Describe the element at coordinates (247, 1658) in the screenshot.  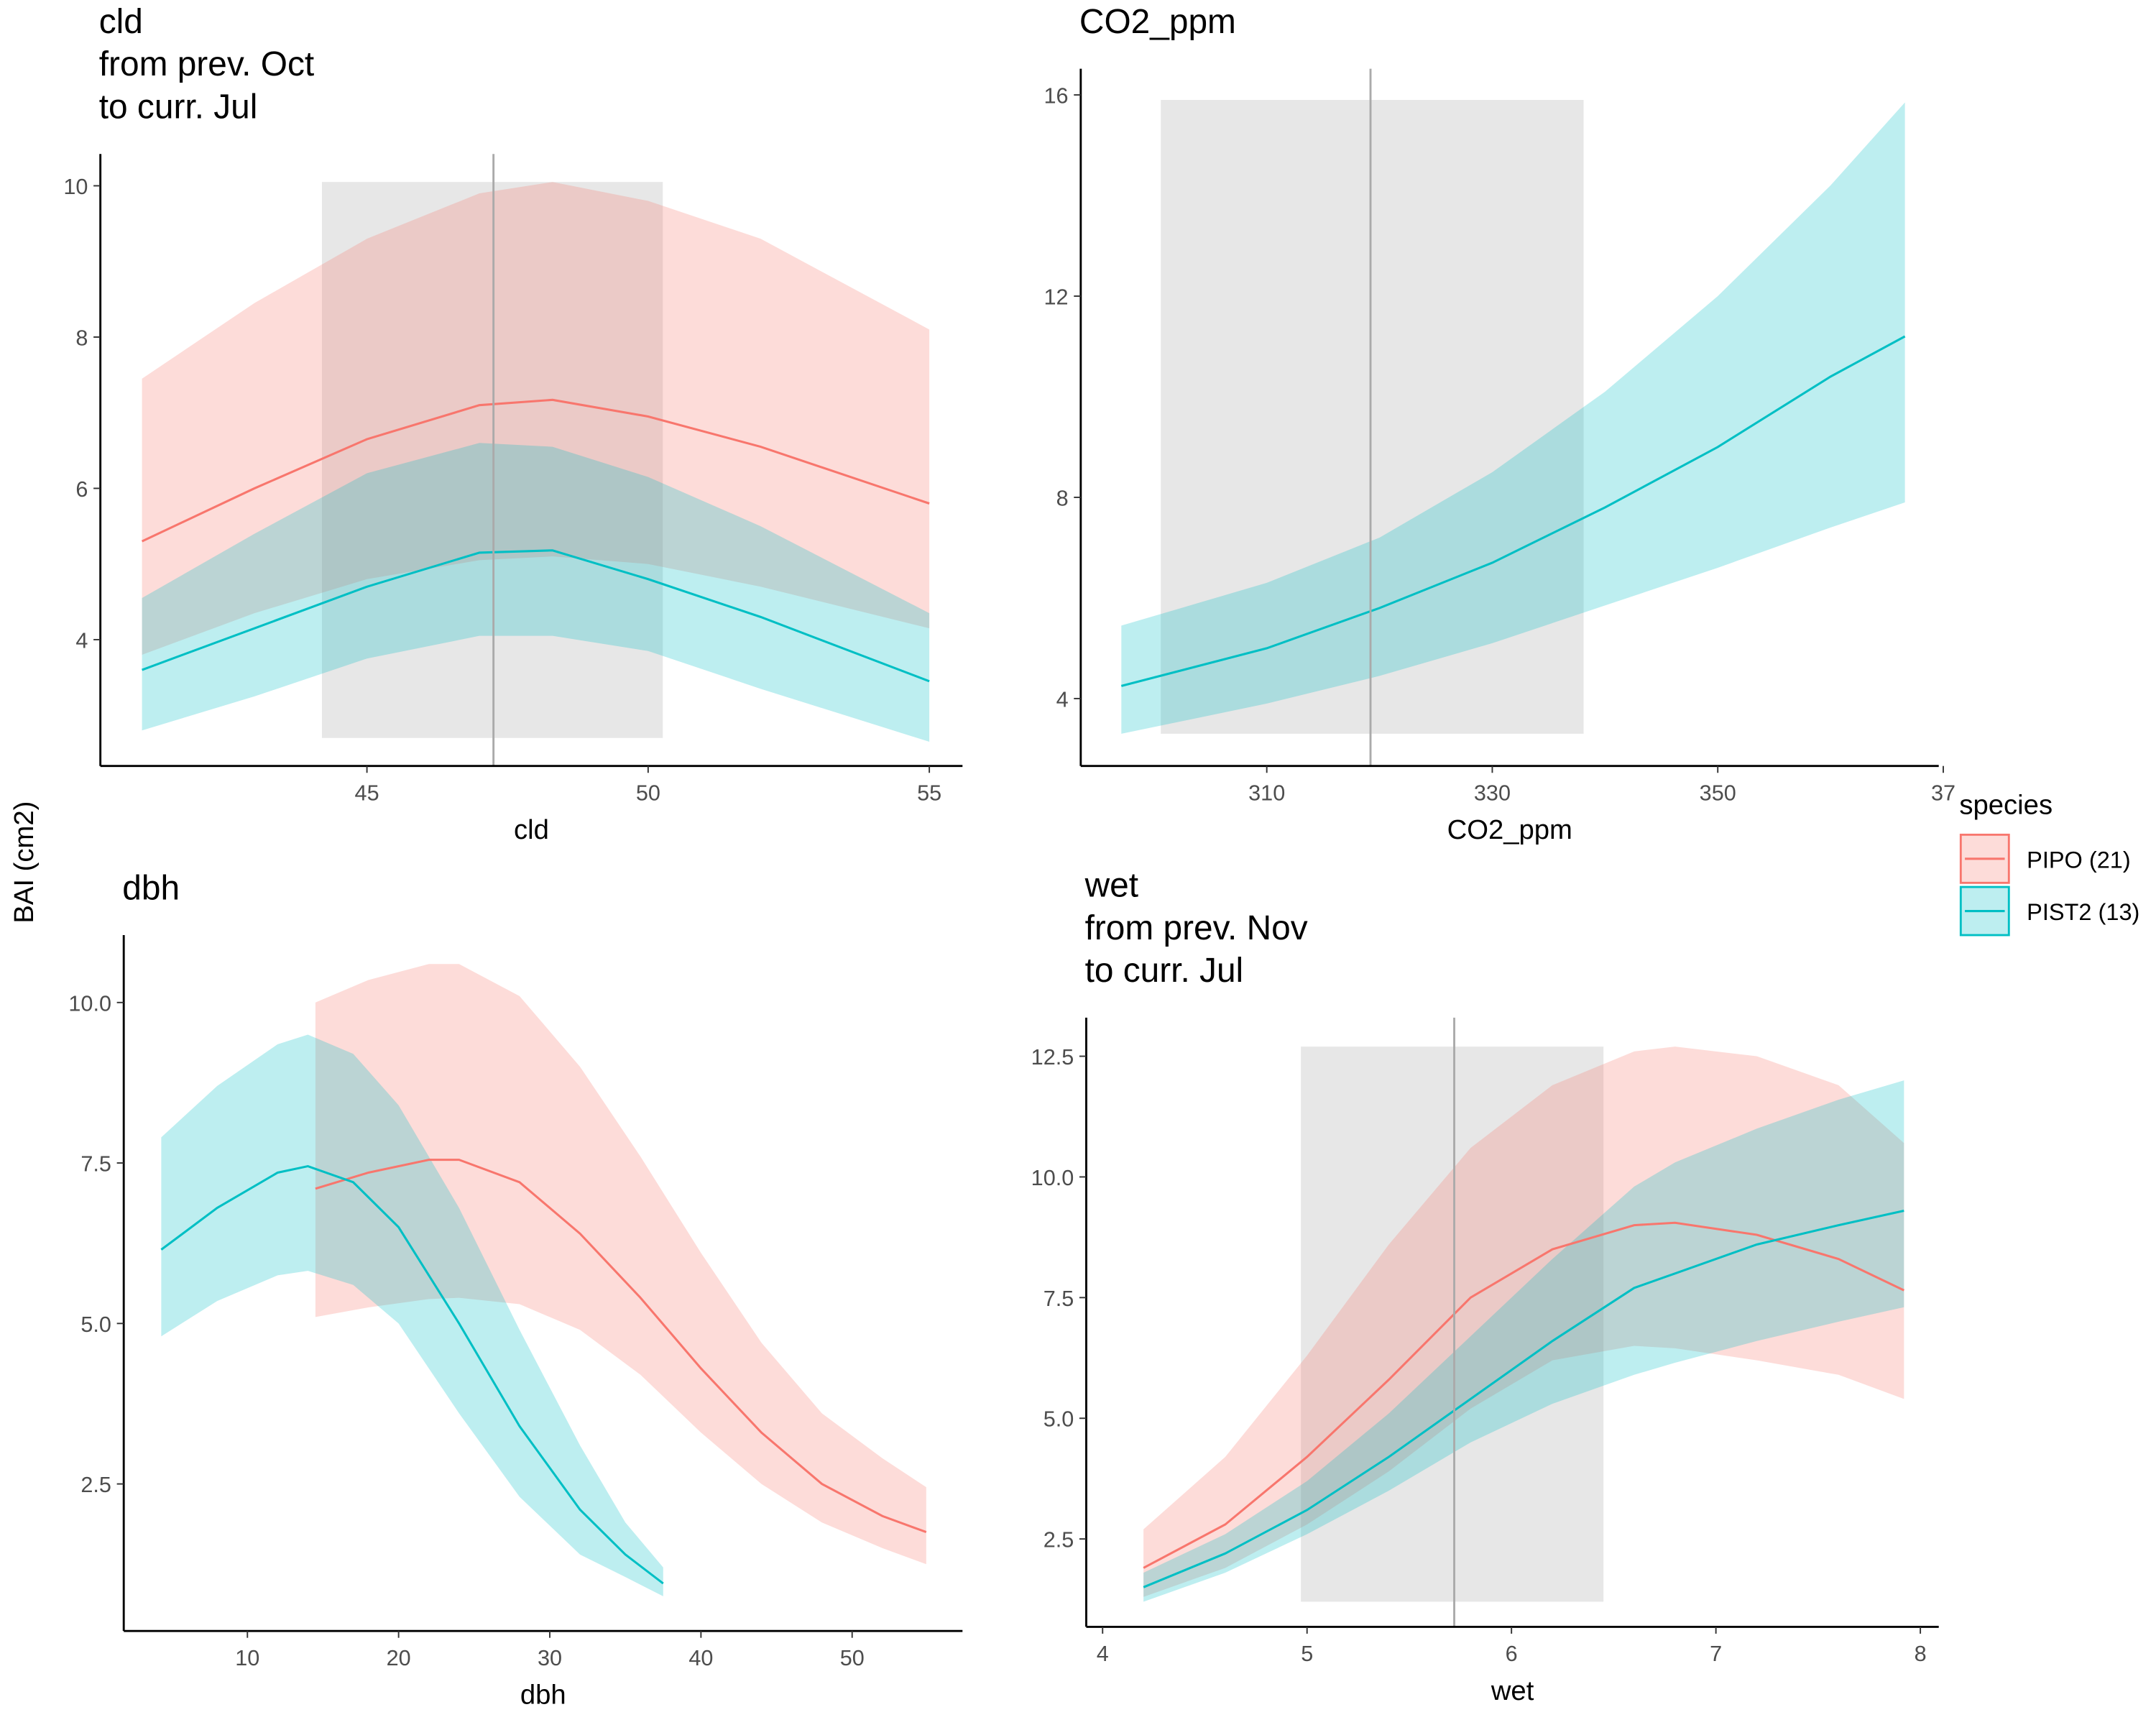
I see `x-tick-label: 10` at that location.